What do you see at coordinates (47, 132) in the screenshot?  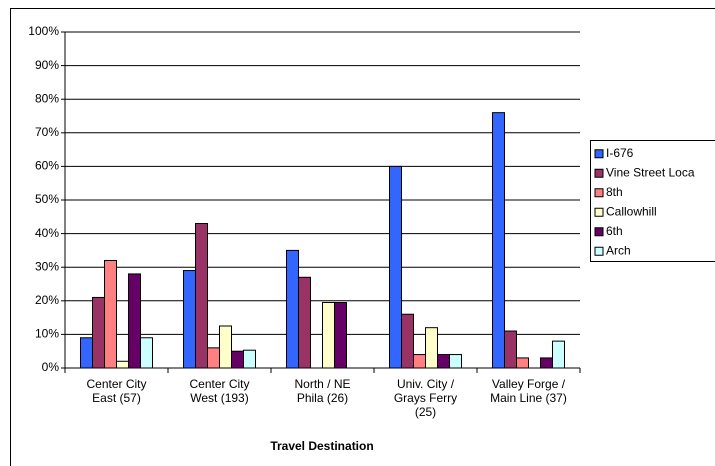 I see `y-tick-label: 70%` at bounding box center [47, 132].